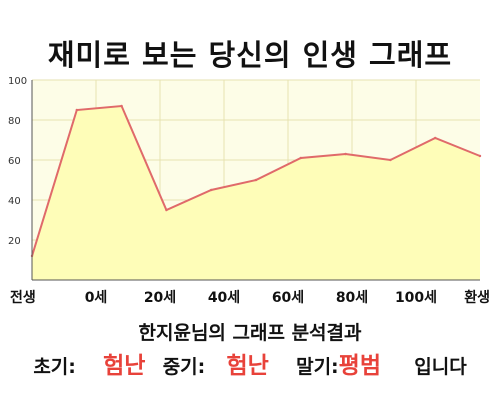  I want to click on result-summary: 초기: 험난 중기: 험난 말기:평범 입니다, so click(250, 363).